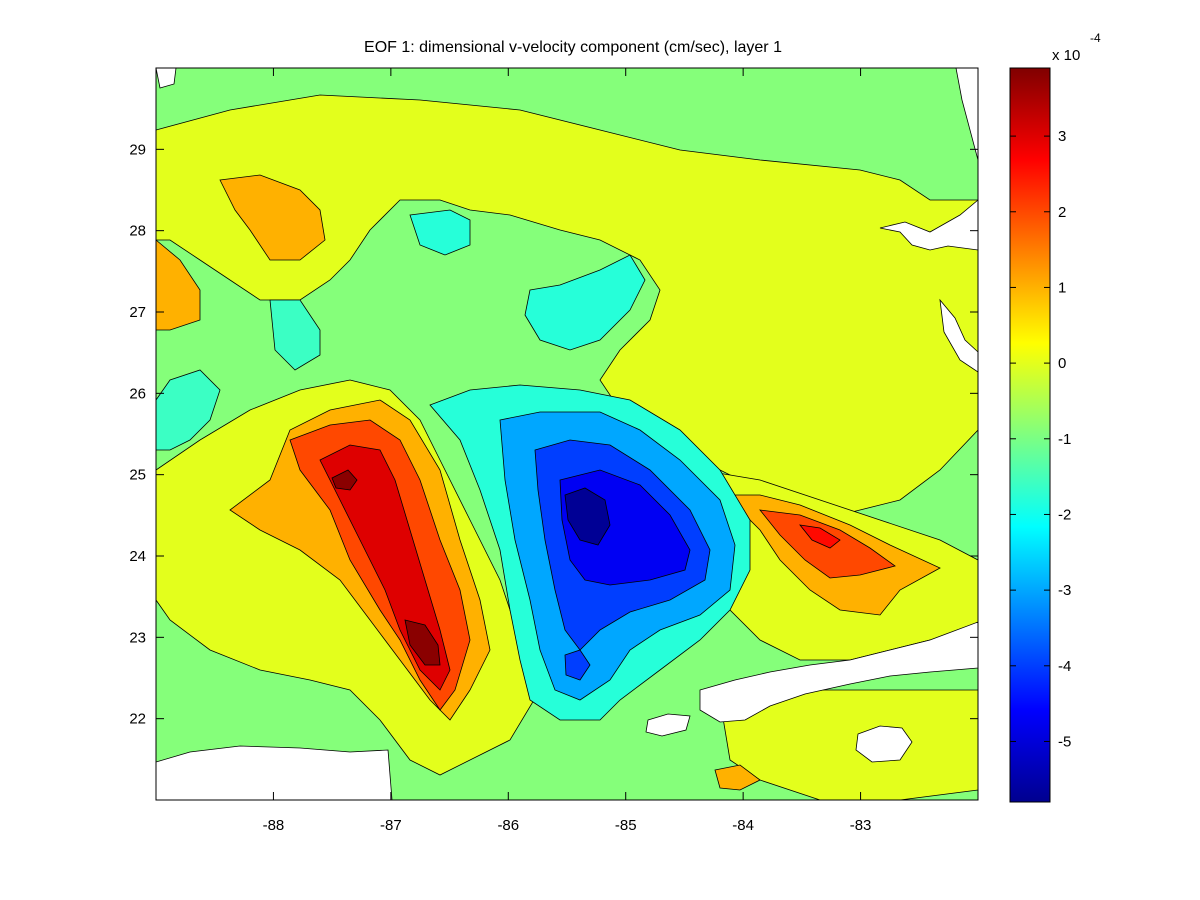  I want to click on land-isle-of-youth, so click(884, 744).